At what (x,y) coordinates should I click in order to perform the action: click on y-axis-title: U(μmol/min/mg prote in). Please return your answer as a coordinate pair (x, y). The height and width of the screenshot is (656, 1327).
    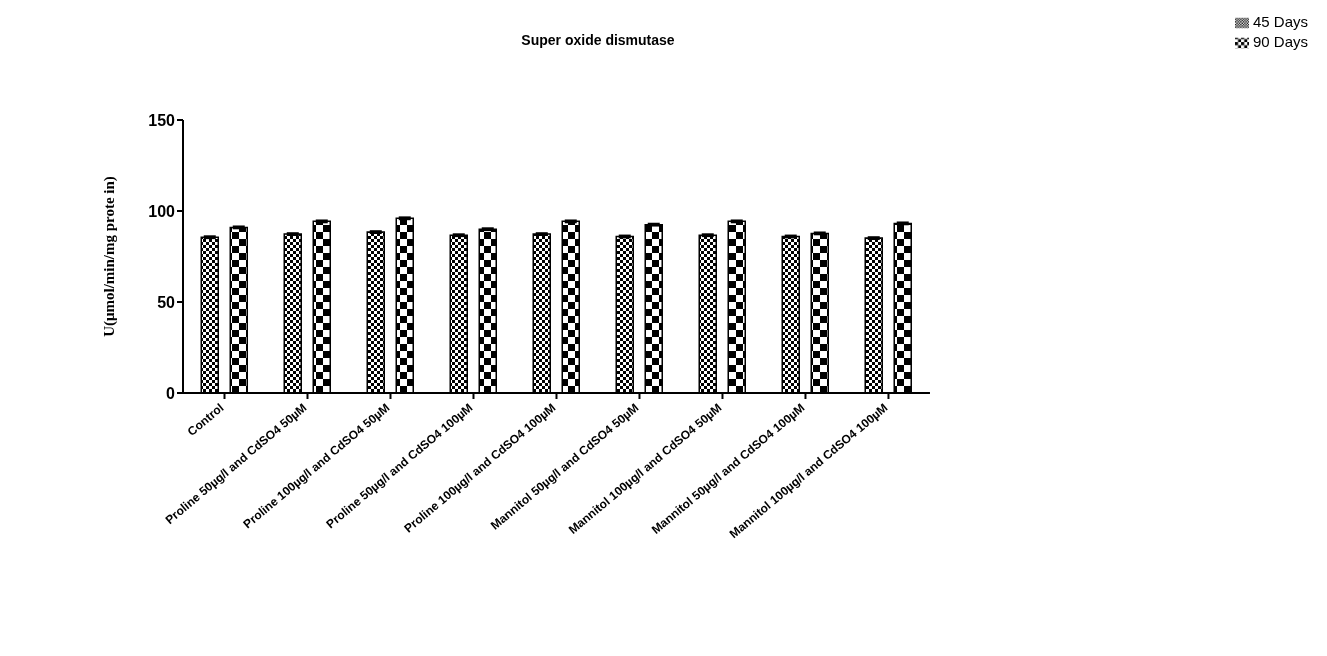
    Looking at the image, I should click on (110, 256).